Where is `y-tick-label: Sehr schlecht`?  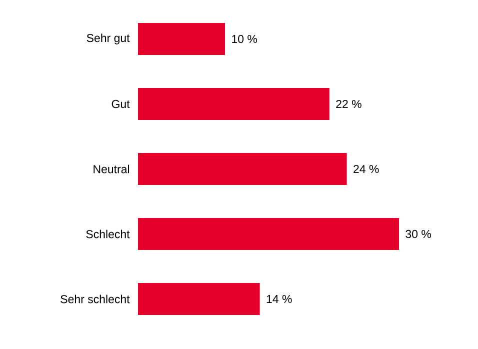 y-tick-label: Sehr schlecht is located at coordinates (95, 299).